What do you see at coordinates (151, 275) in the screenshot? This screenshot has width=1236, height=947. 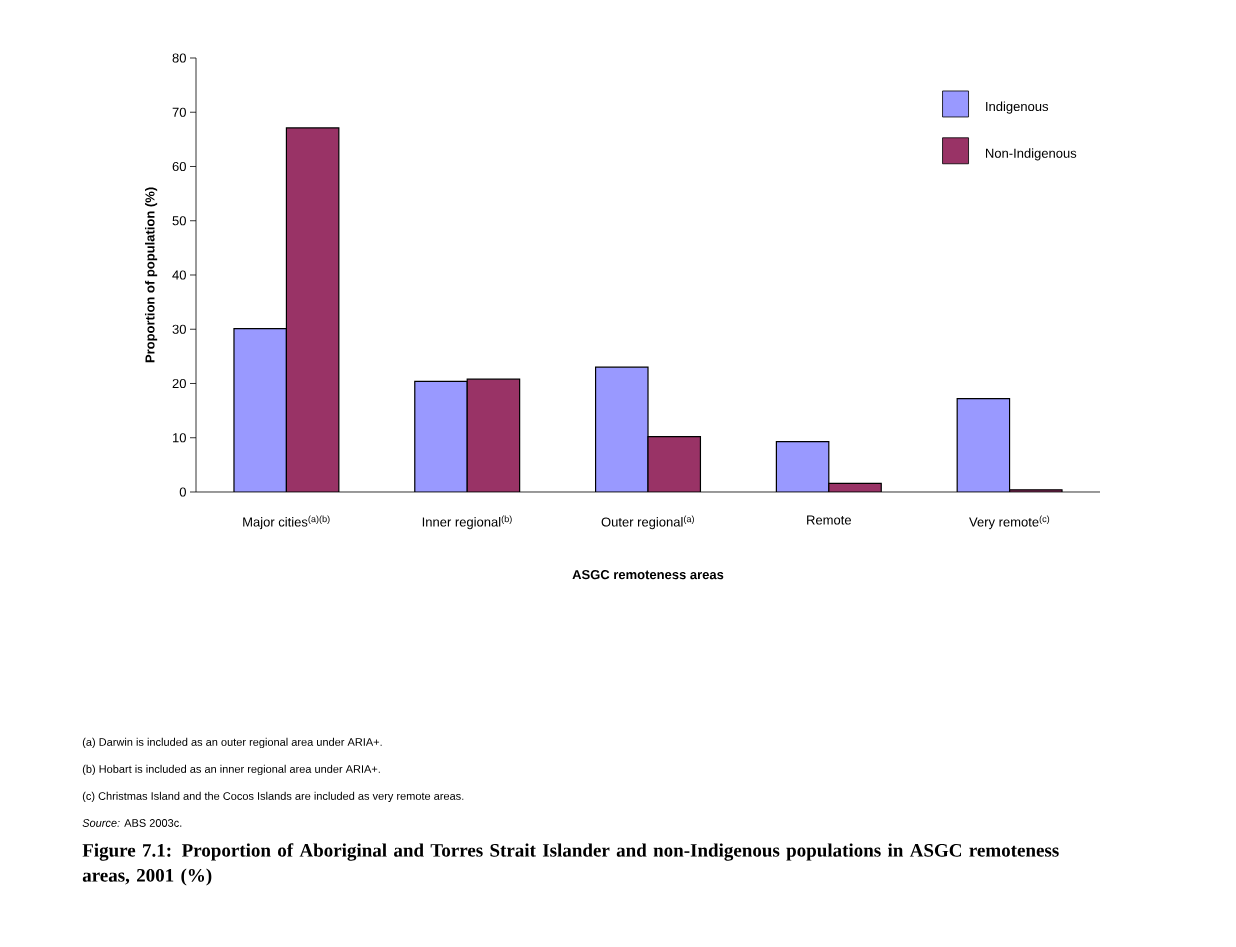 I see `y-axis-title: Proportion of population (%)` at bounding box center [151, 275].